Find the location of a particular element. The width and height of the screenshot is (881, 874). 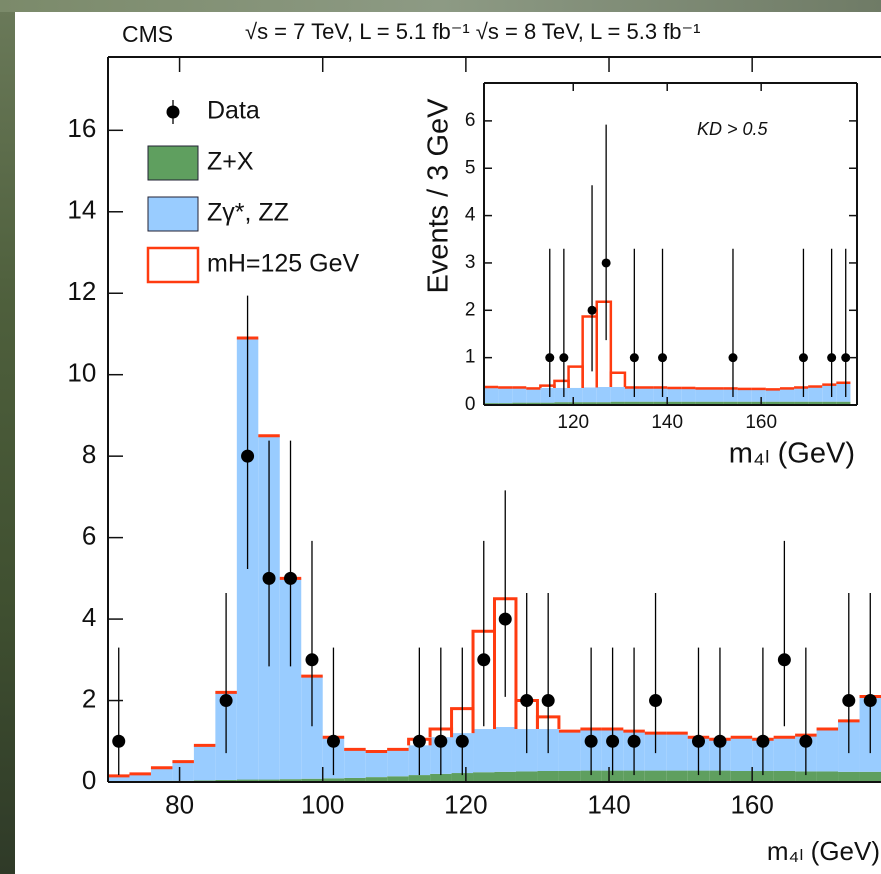

y-tick-label: 1 is located at coordinates (470, 357).